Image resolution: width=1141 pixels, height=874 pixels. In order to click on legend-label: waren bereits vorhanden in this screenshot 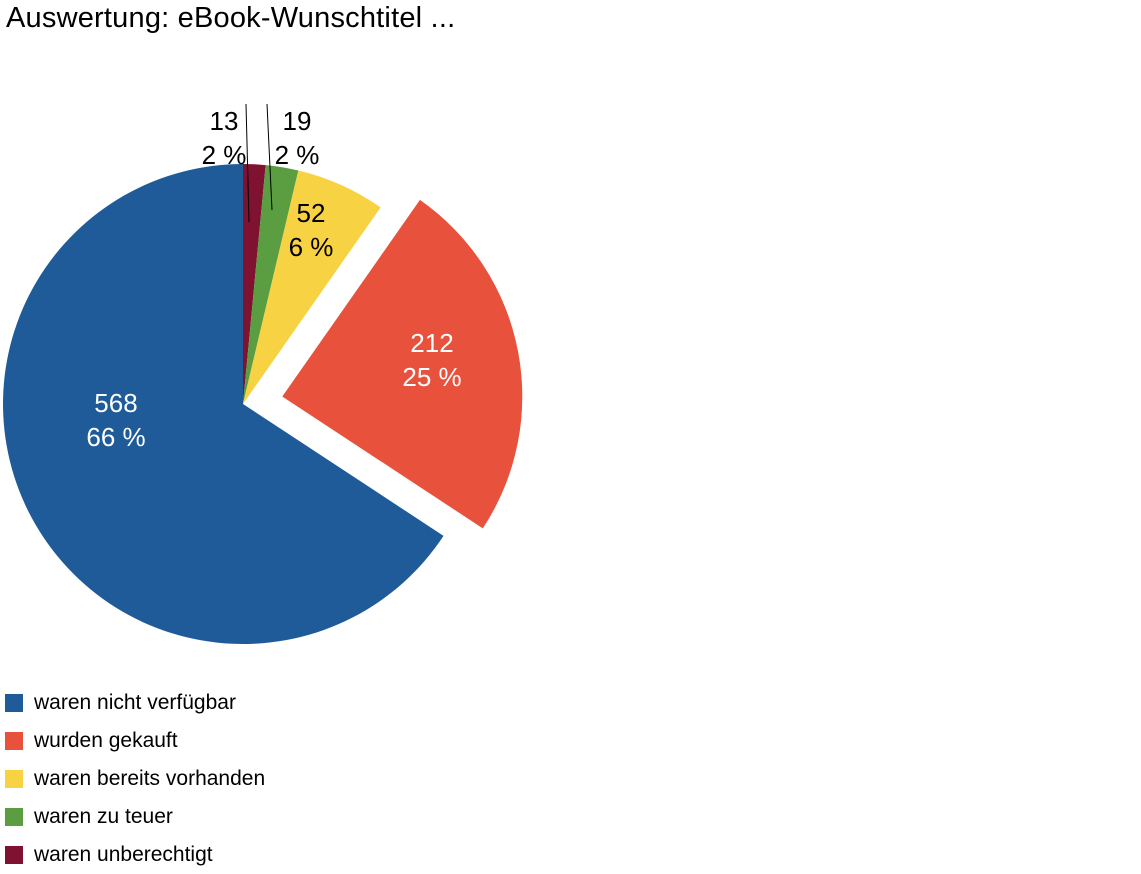, I will do `click(150, 778)`.